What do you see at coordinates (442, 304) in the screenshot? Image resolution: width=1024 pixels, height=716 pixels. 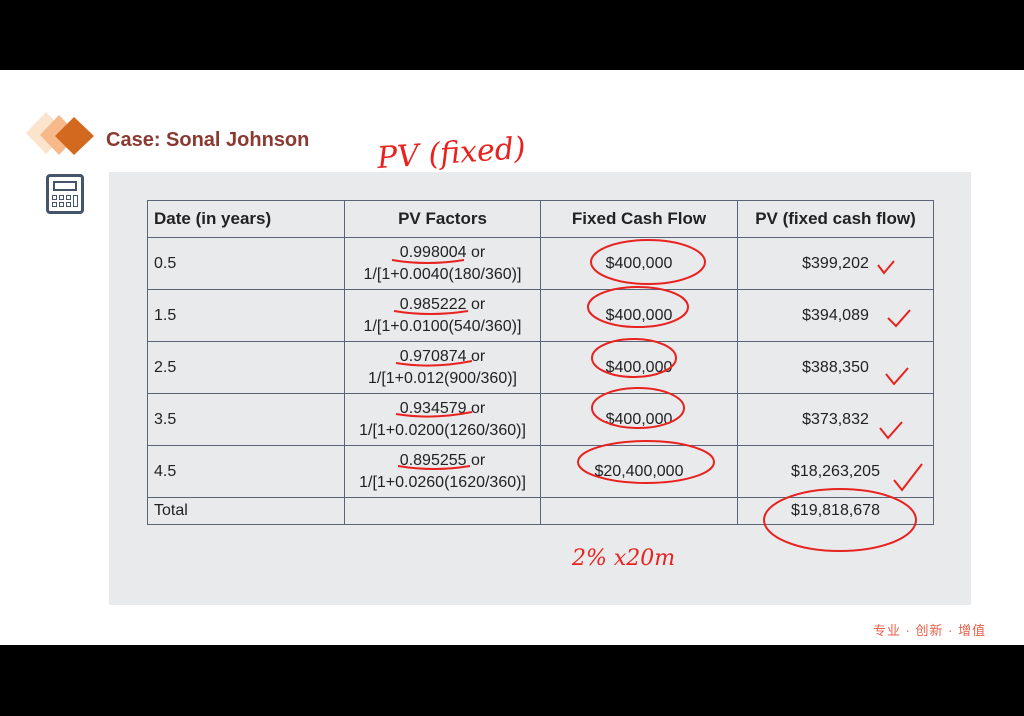 I see `pv-factor: 0.985222 or` at bounding box center [442, 304].